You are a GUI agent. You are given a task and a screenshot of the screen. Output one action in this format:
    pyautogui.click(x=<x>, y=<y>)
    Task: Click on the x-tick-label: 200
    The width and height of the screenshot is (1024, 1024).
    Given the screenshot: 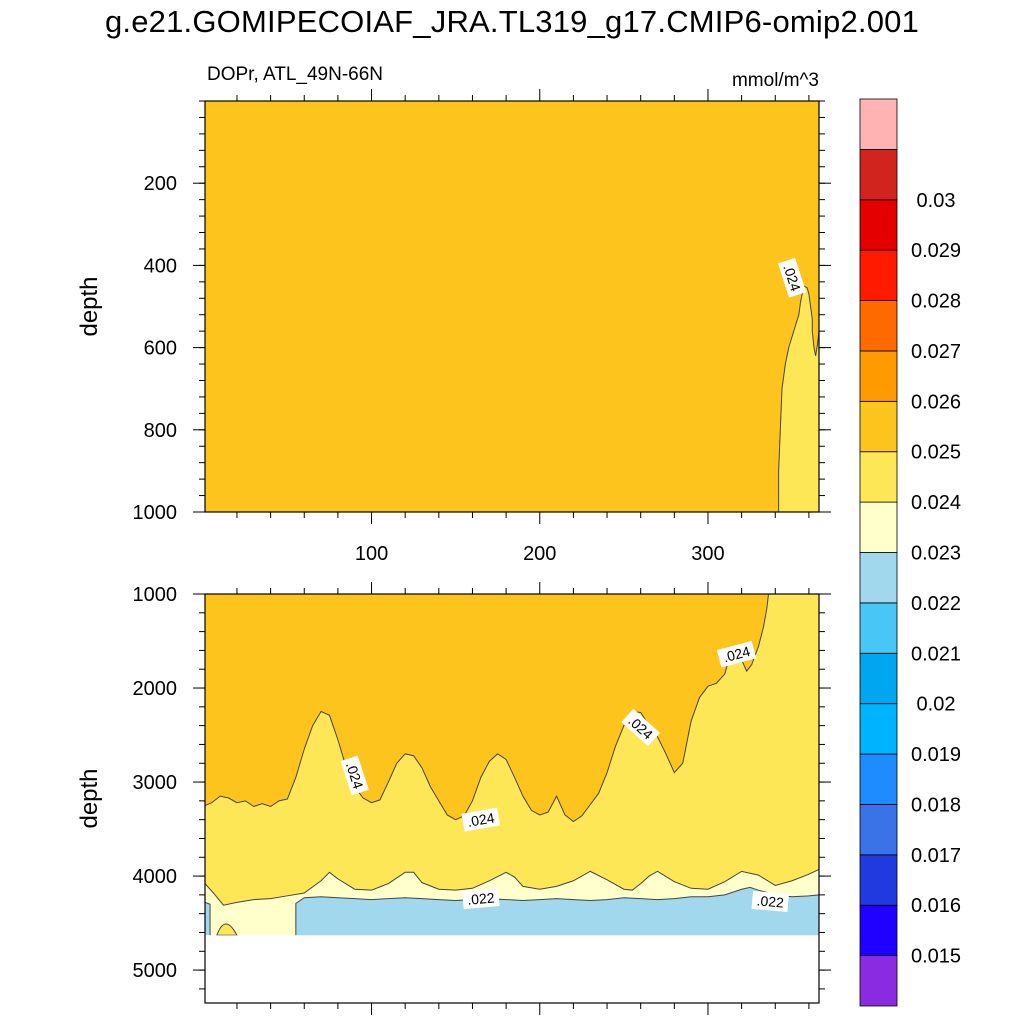 What is the action you would take?
    pyautogui.click(x=539, y=554)
    